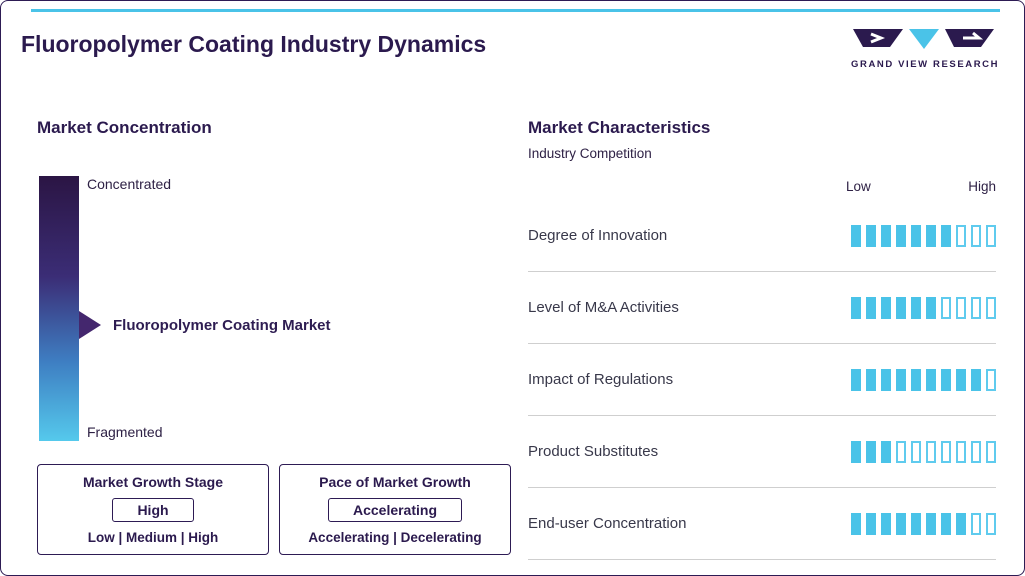  What do you see at coordinates (593, 451) in the screenshot?
I see `characteristic-label: Product Substitutes` at bounding box center [593, 451].